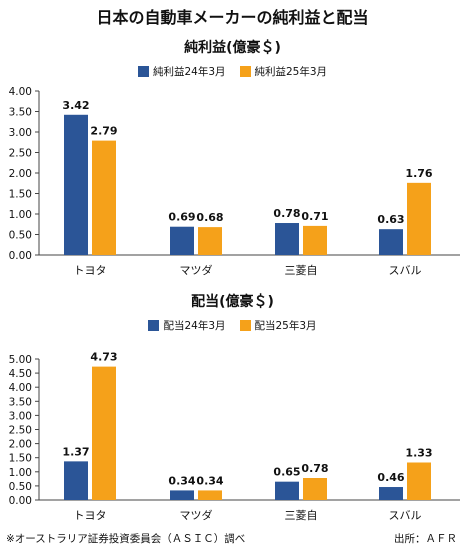 The height and width of the screenshot is (550, 465). Describe the element at coordinates (232, 48) in the screenshot. I see `chart-title-net-profit: 純利益(億豪＄)` at that location.